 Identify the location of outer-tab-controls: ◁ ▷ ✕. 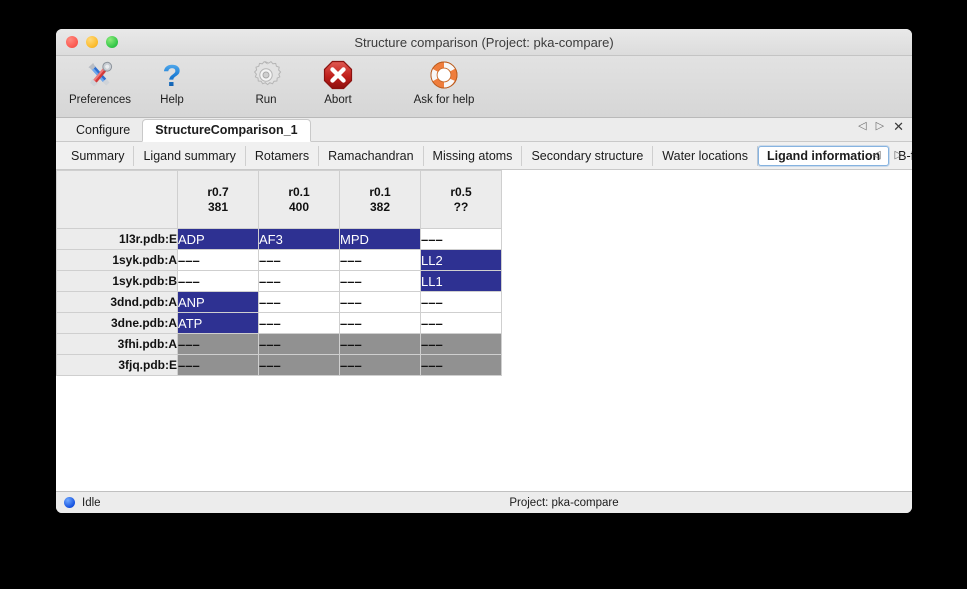
(881, 126).